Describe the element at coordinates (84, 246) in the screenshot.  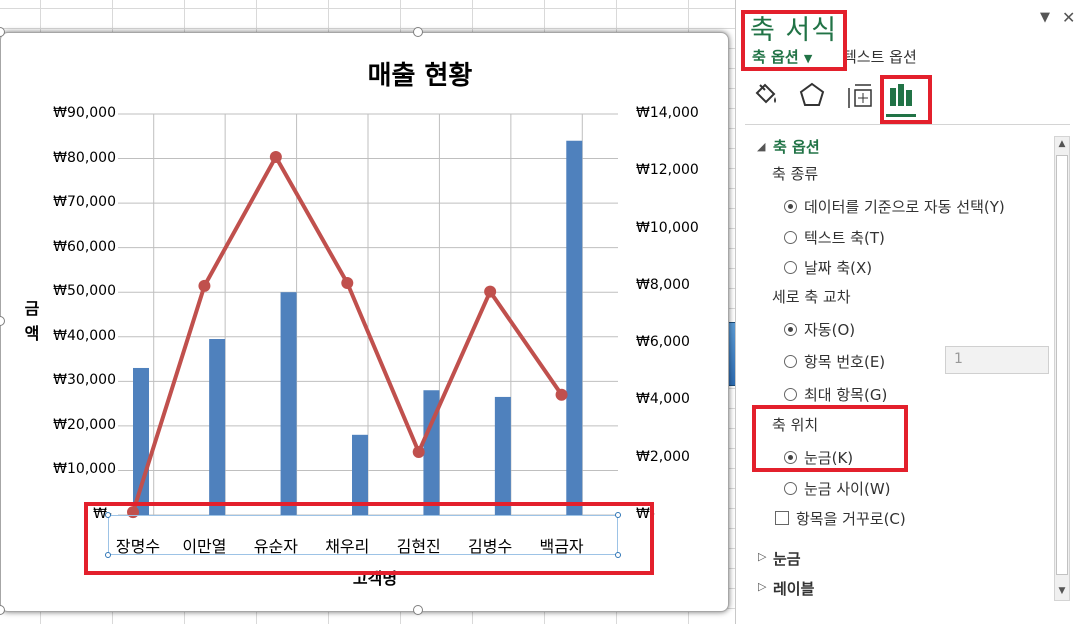
I see `y-left-tick-label: ₩60,000` at that location.